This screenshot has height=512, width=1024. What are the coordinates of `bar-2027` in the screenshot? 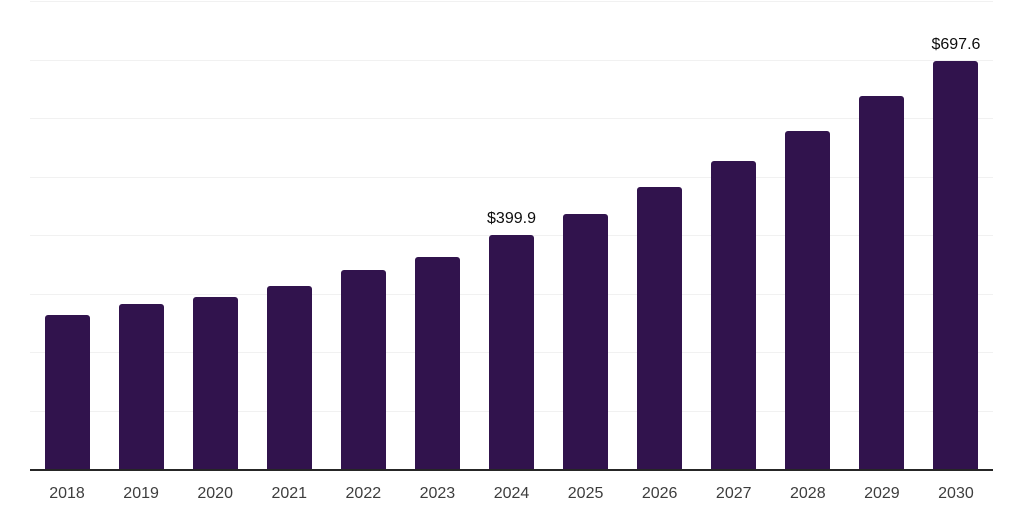 It's located at (734, 315).